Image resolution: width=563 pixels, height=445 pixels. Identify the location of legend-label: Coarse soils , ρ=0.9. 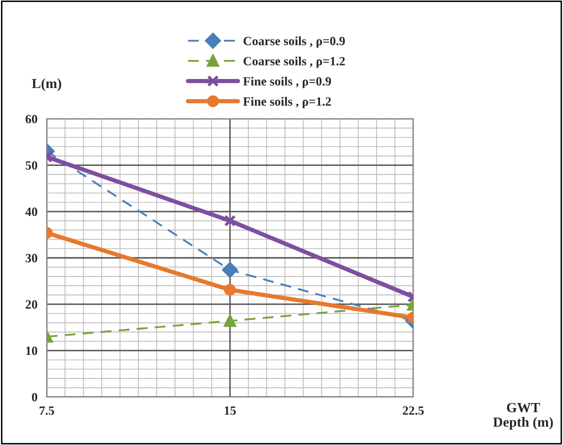
(294, 42).